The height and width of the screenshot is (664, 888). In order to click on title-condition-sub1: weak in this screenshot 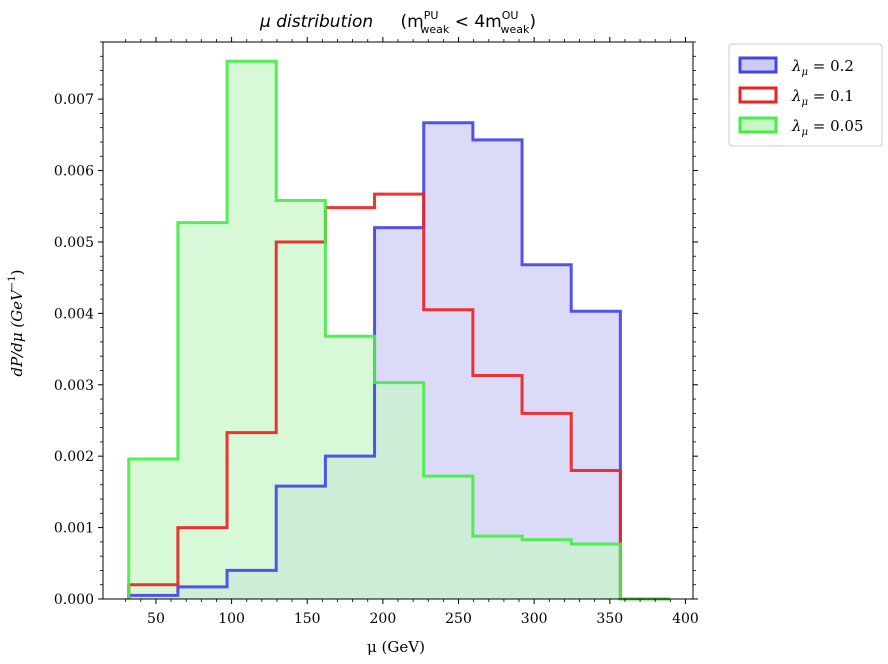, I will do `click(435, 29)`.